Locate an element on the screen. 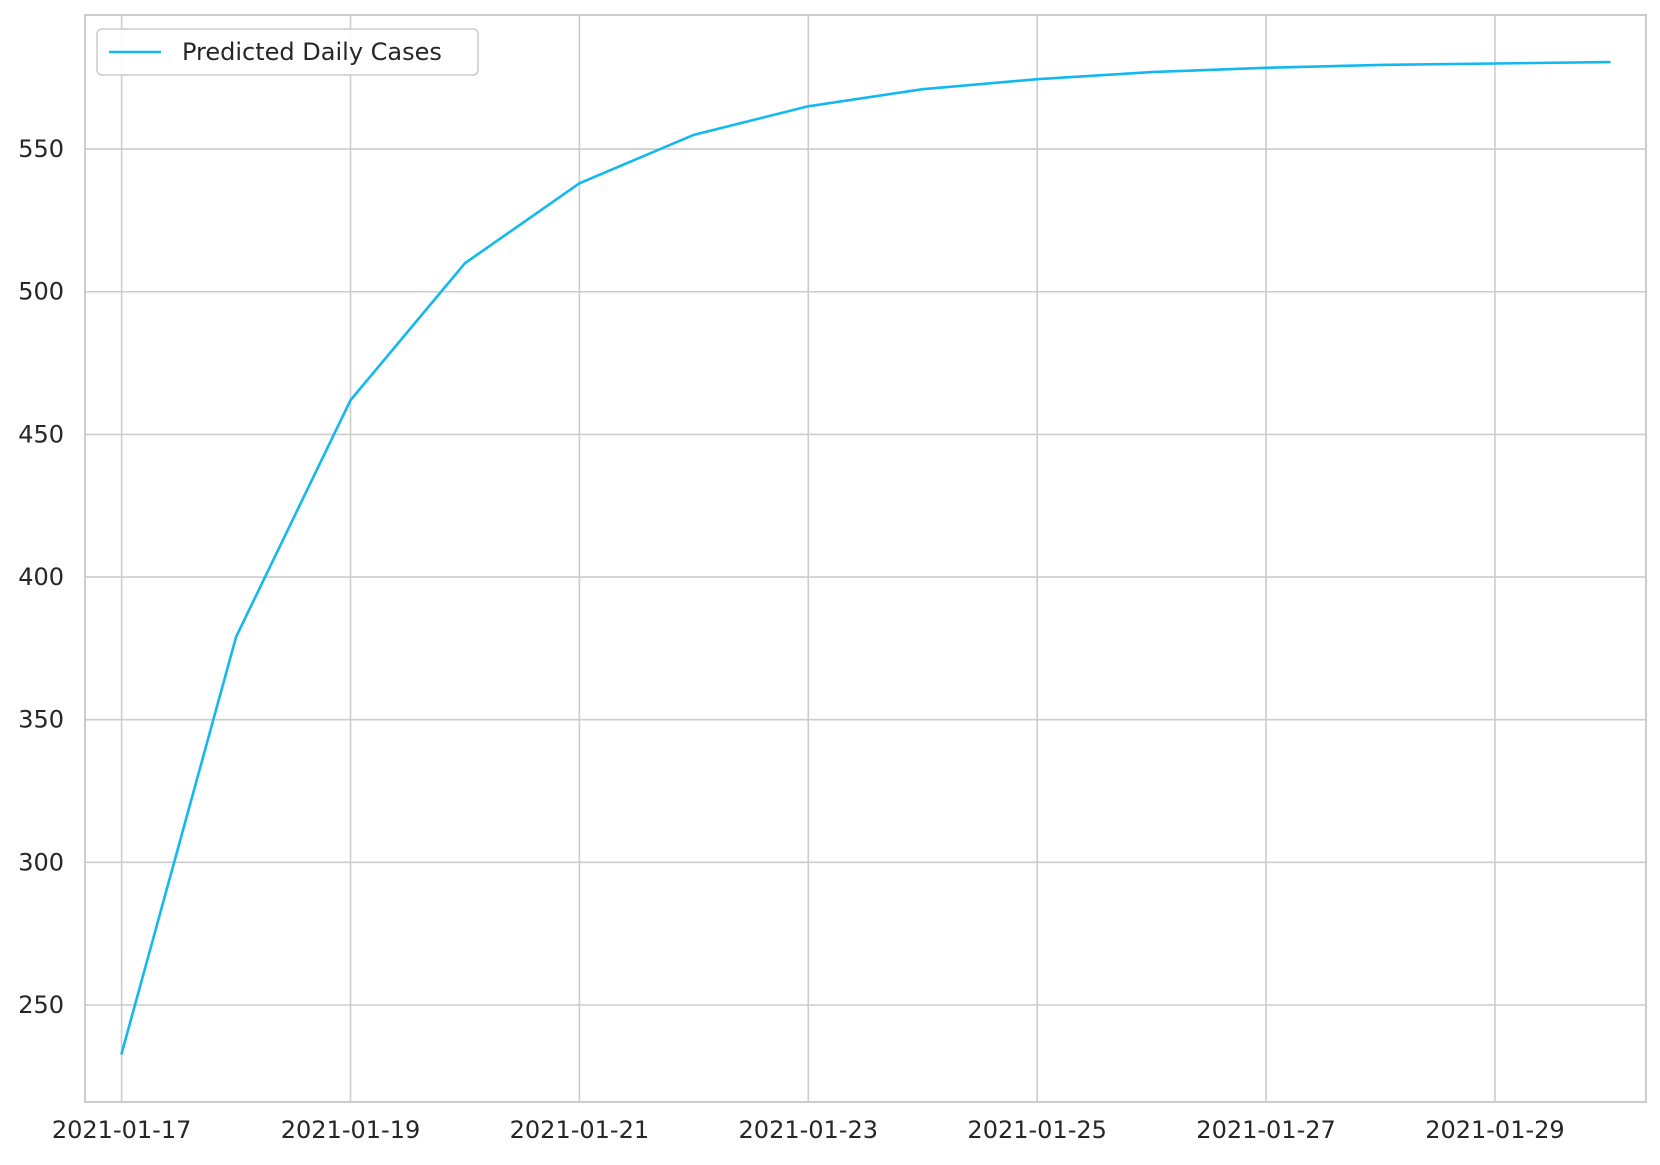 This screenshot has width=1660, height=1165. x-tick-label: 2021-01-23 is located at coordinates (808, 1130).